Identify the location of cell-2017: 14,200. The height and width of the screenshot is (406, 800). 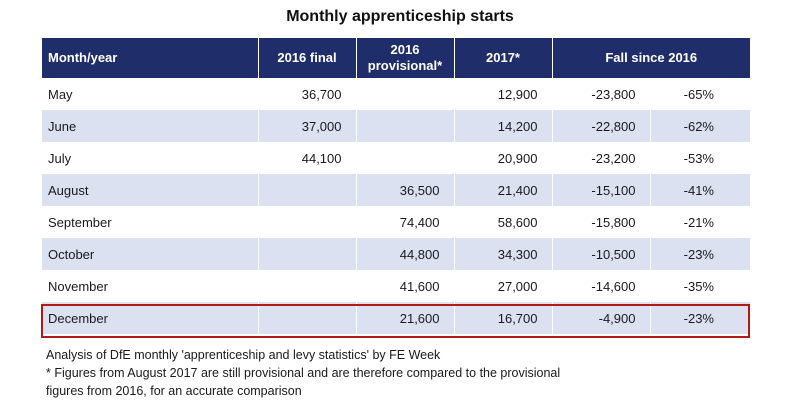
(502, 126).